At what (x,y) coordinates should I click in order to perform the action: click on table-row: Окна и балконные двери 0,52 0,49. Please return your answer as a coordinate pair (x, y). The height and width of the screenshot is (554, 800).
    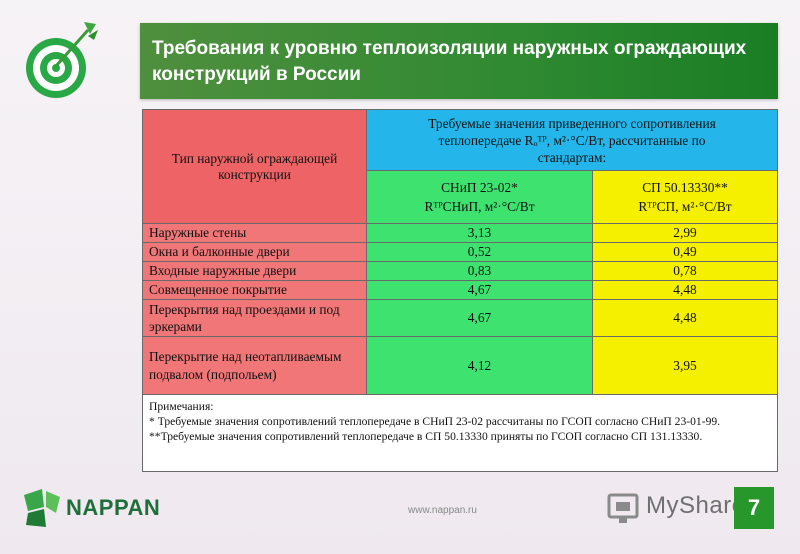
    Looking at the image, I should click on (460, 252).